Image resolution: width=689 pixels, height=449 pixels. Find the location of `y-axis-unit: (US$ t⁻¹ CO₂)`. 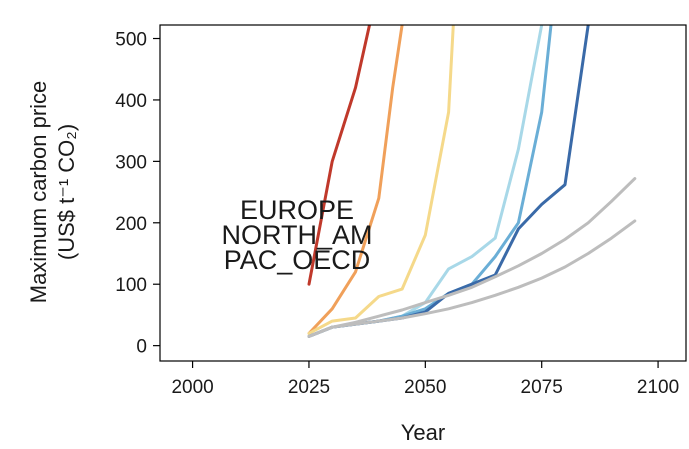

y-axis-unit: (US$ t⁻¹ CO₂) is located at coordinates (66, 192).